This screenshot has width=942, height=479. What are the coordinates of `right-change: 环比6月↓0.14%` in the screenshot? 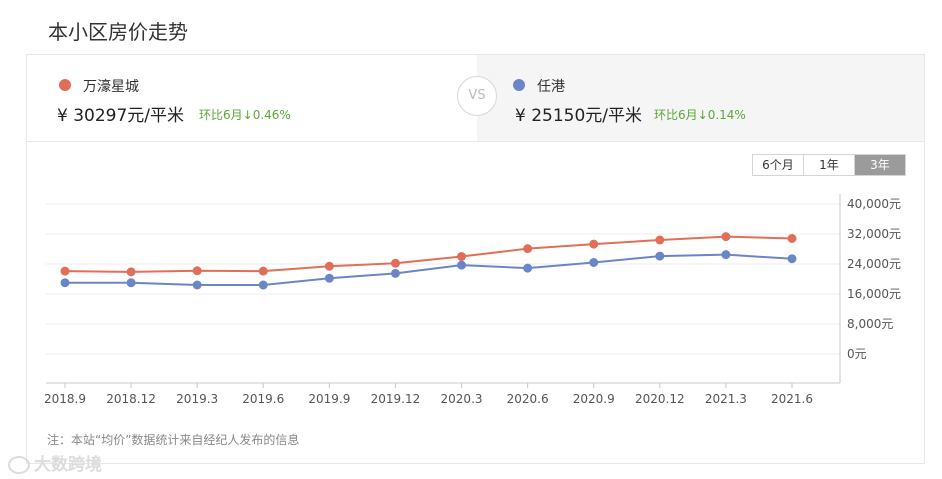 It's located at (700, 115).